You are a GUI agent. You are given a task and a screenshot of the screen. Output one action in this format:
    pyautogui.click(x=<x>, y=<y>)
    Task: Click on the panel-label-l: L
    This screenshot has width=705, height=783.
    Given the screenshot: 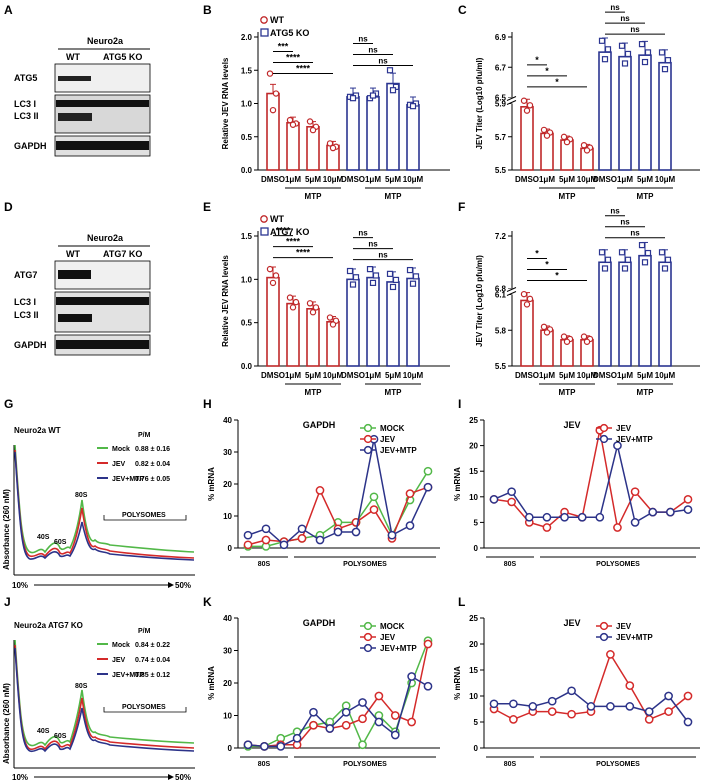 What is the action you would take?
    pyautogui.click(x=461, y=602)
    